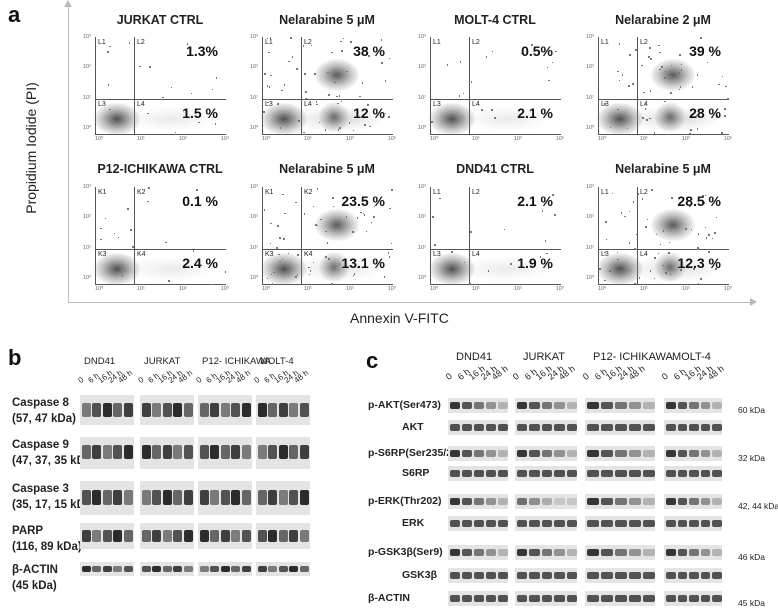 Image resolution: width=778 pixels, height=608 pixels. What do you see at coordinates (269, 104) in the screenshot?
I see `quadrant-label: L3` at bounding box center [269, 104].